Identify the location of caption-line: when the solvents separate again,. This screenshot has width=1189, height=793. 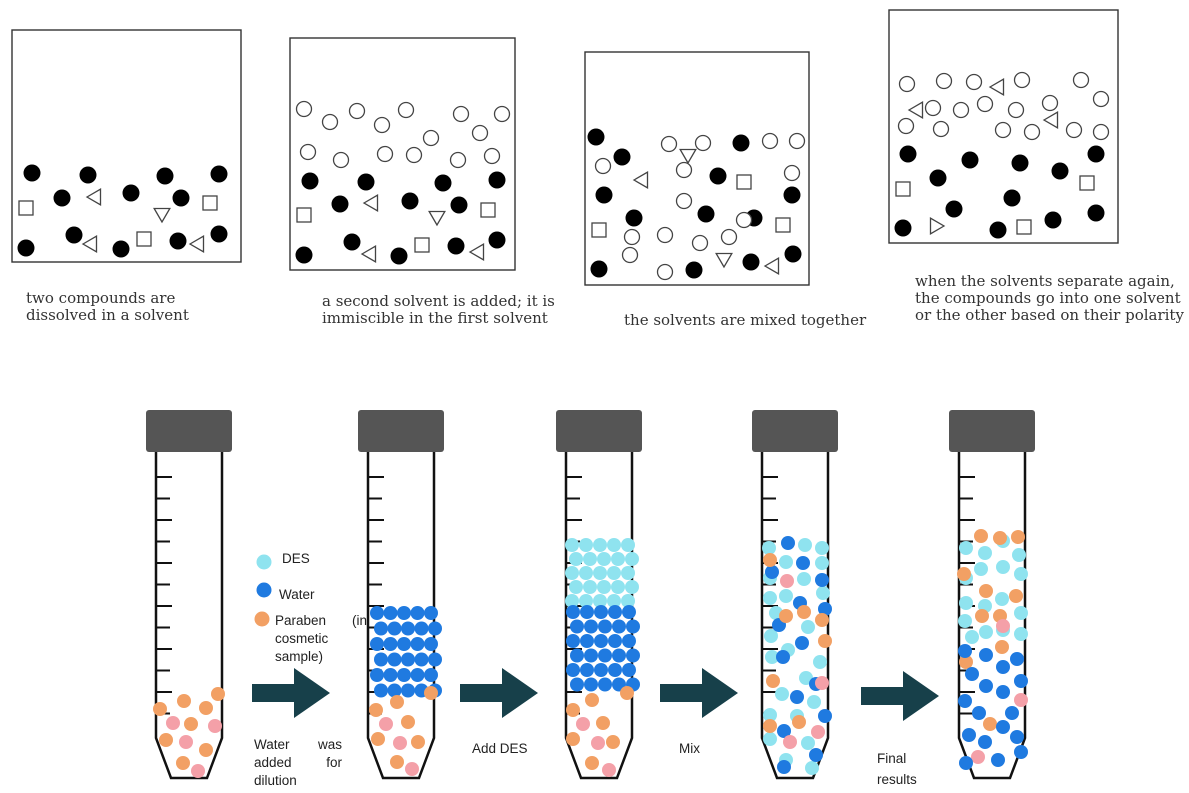
(1045, 281).